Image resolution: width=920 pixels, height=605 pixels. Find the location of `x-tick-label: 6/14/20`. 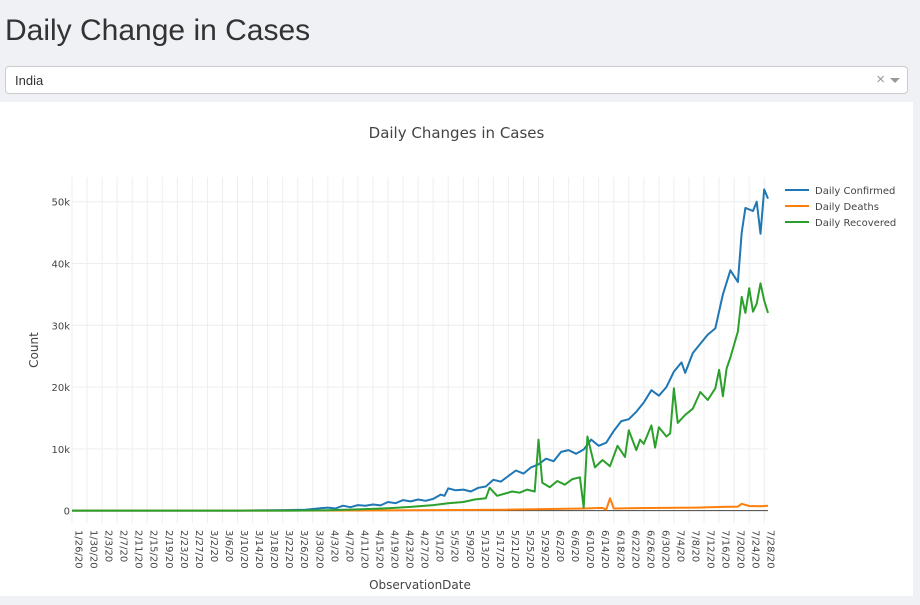

x-tick-label: 6/14/20 is located at coordinates (604, 549).